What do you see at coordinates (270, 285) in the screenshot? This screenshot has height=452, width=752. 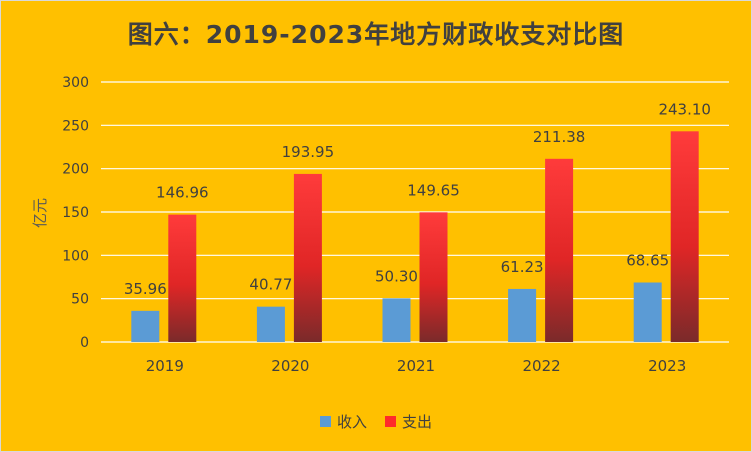 I see `data-label-income: 40.77` at bounding box center [270, 285].